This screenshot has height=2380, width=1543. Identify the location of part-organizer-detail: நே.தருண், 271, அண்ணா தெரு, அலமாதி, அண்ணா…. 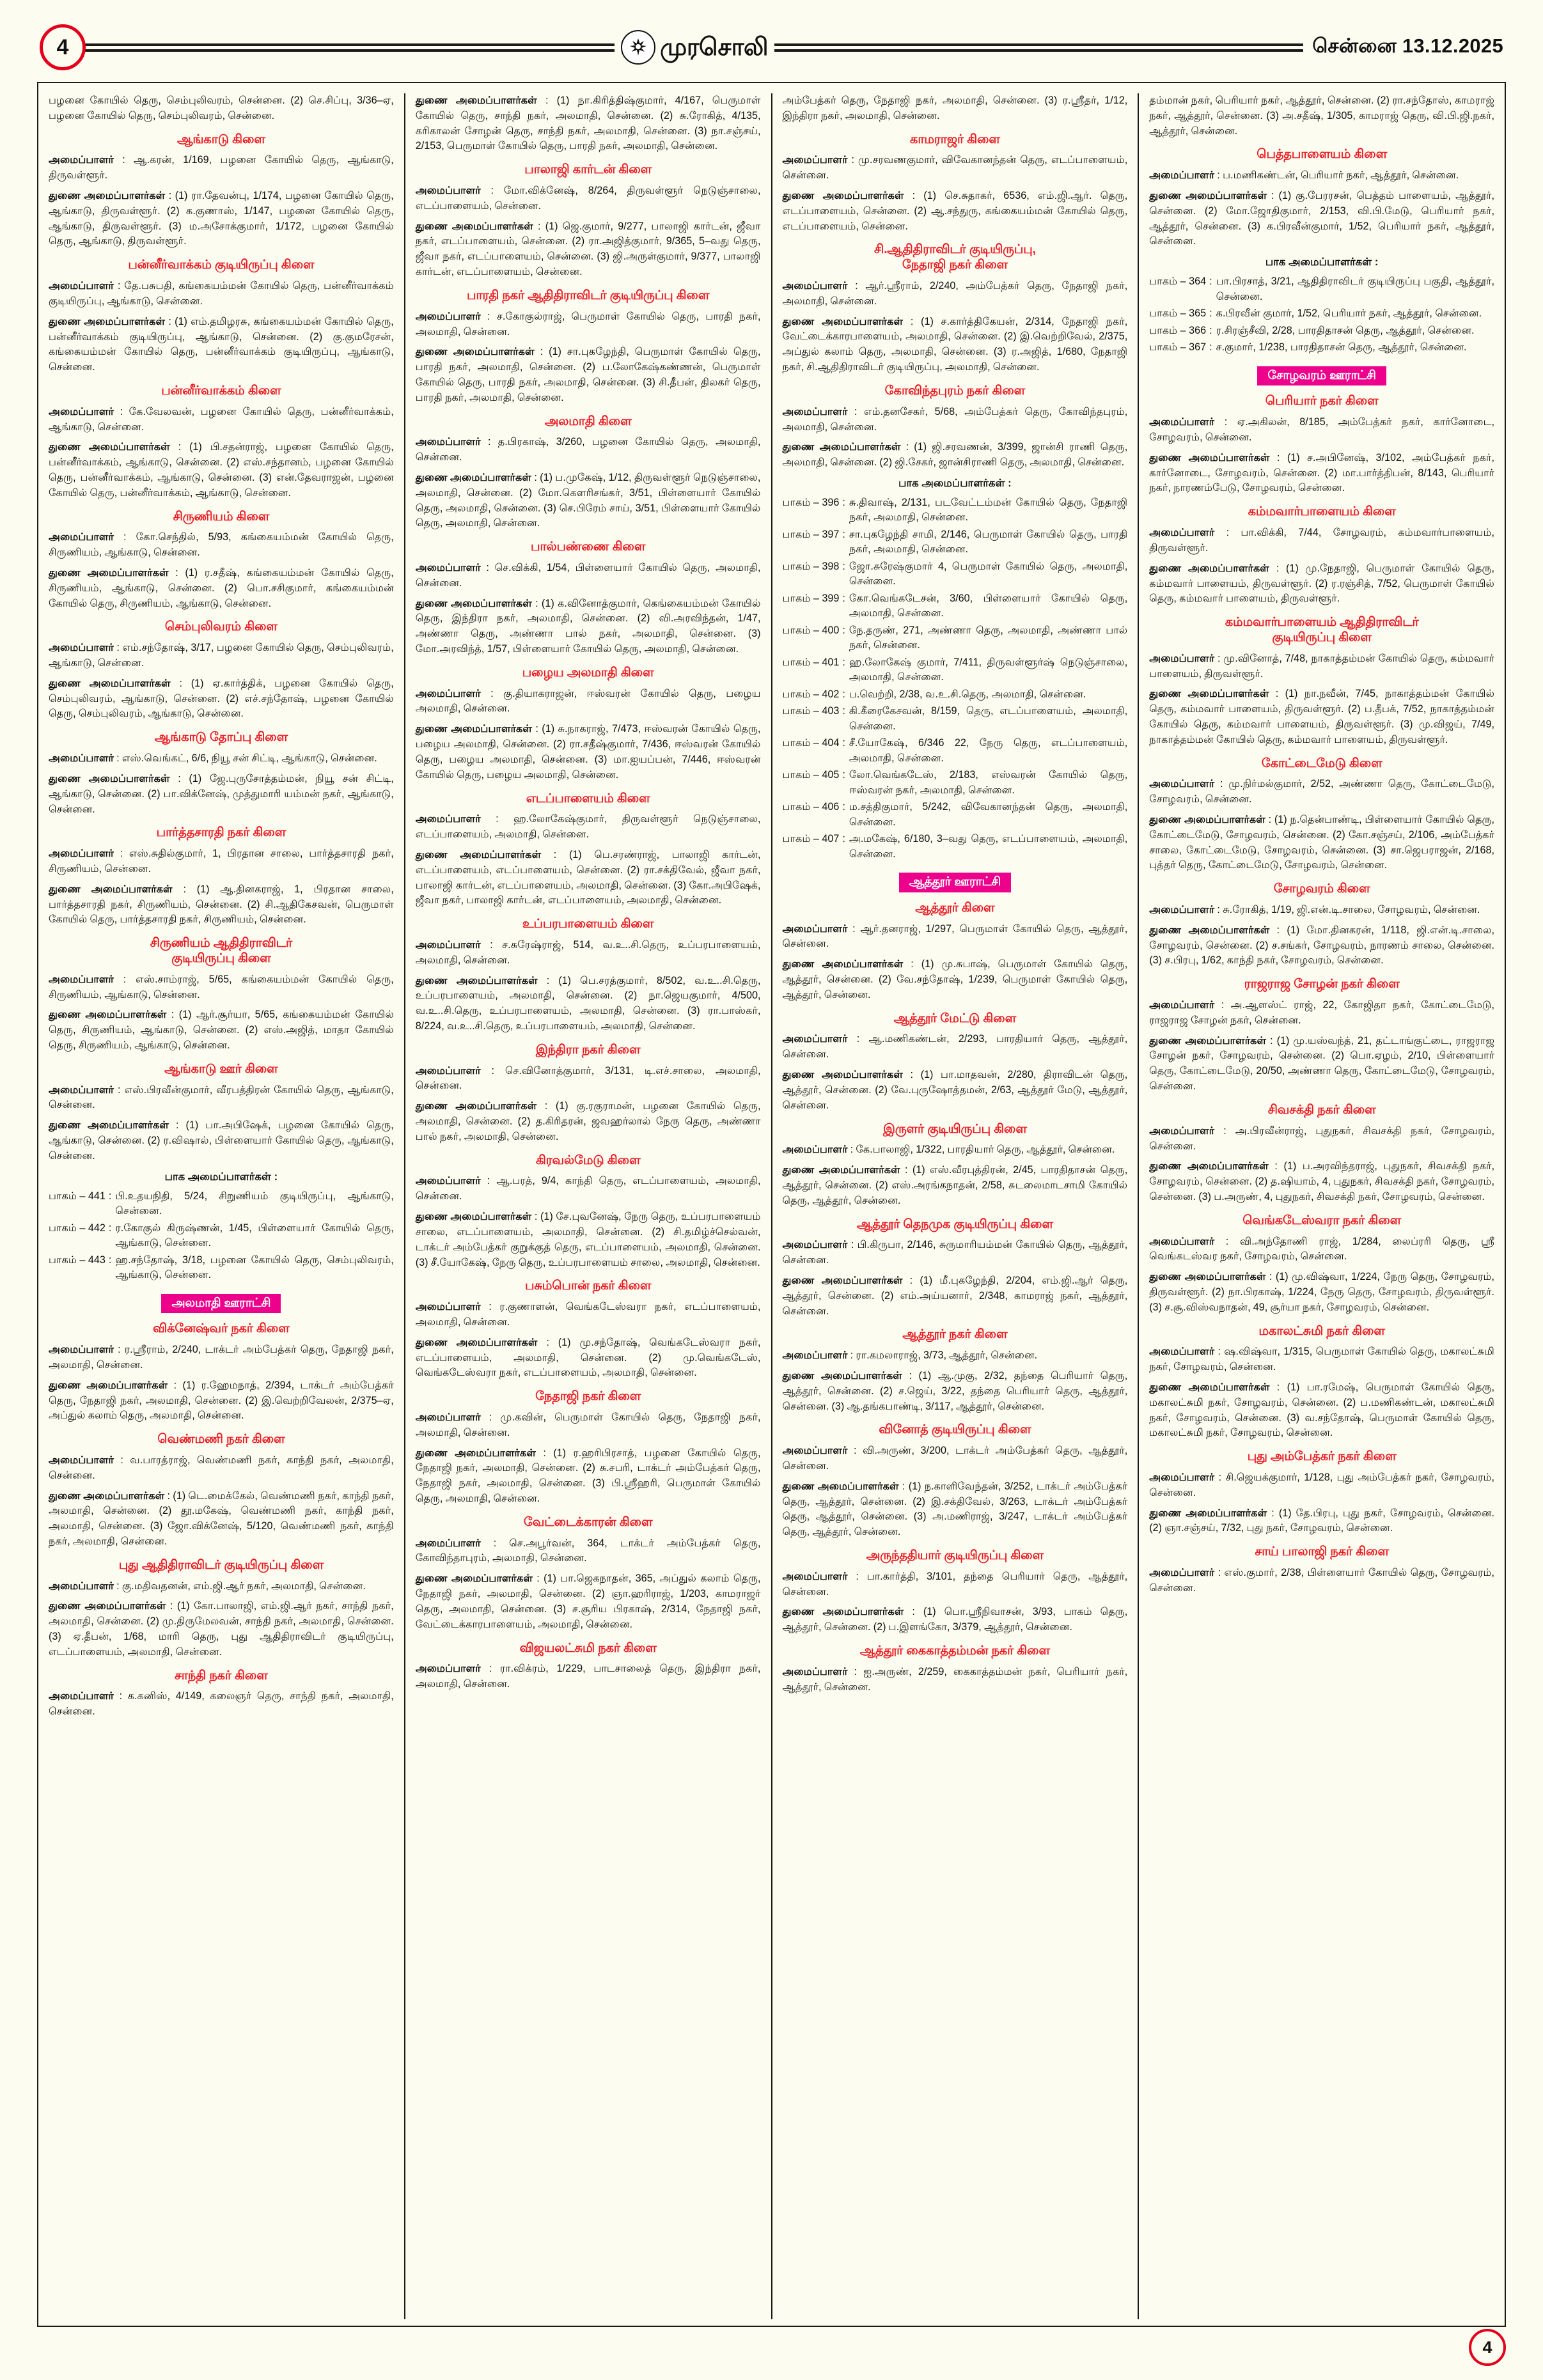
(988, 637).